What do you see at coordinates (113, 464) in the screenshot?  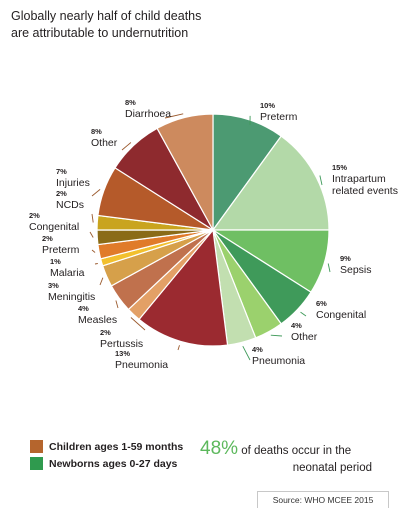 I see `legend-label-newborn: Newborns ages 0-27 days` at bounding box center [113, 464].